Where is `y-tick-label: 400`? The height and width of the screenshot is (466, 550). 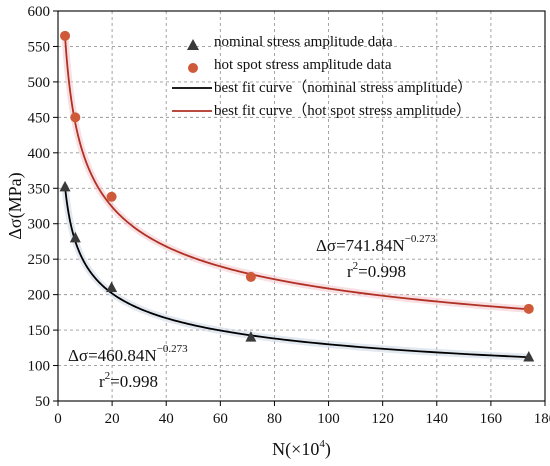 y-tick-label: 400 is located at coordinates (39, 154).